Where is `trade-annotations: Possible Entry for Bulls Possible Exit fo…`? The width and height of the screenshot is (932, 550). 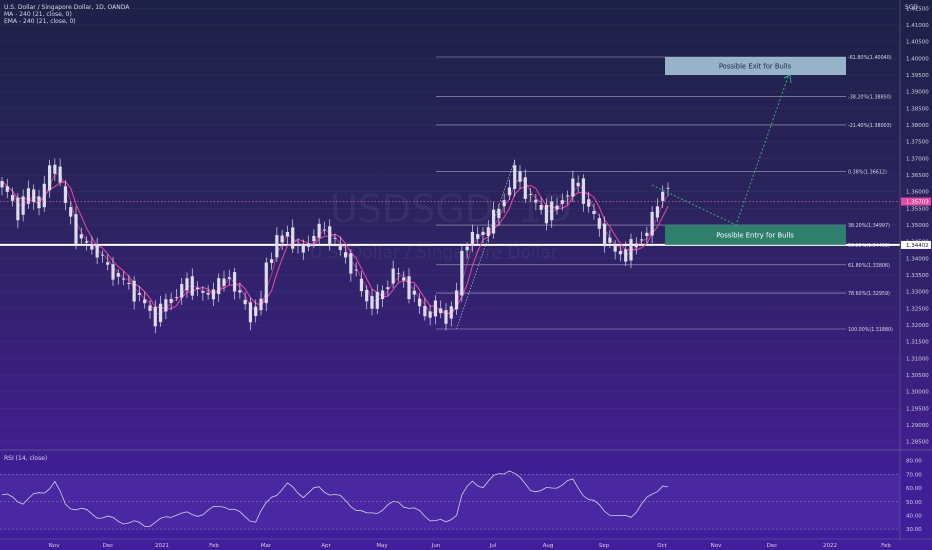 trade-annotations: Possible Entry for Bulls Possible Exit fo… is located at coordinates (748, 151).